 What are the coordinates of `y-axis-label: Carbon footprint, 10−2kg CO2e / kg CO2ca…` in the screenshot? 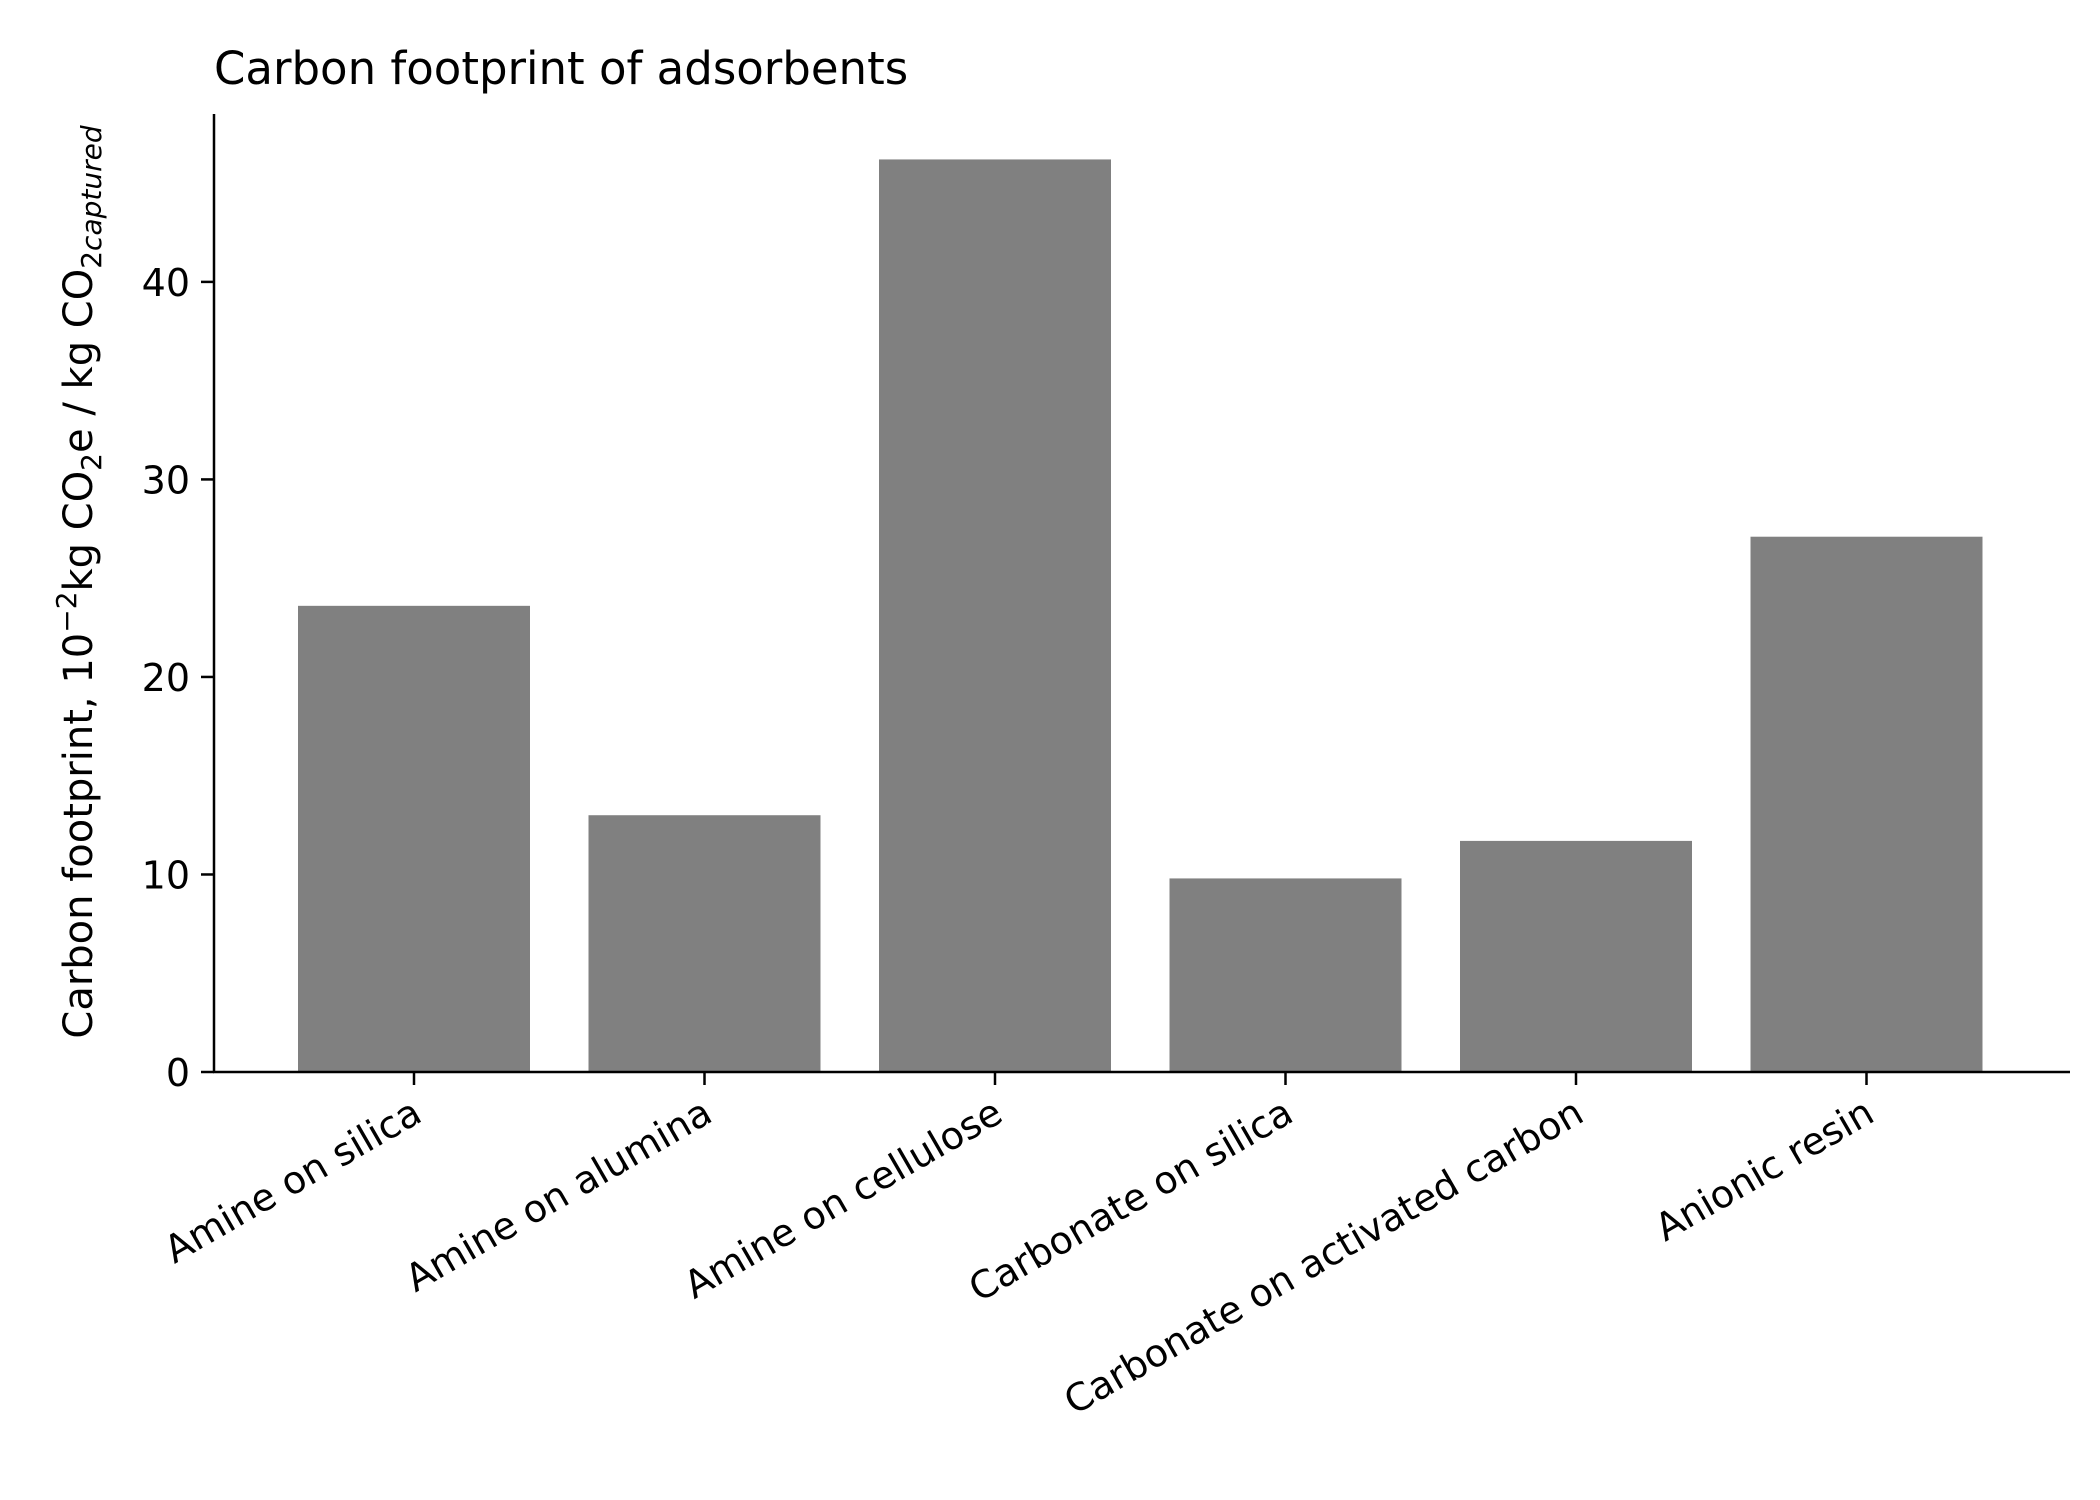 It's located at (79, 581).